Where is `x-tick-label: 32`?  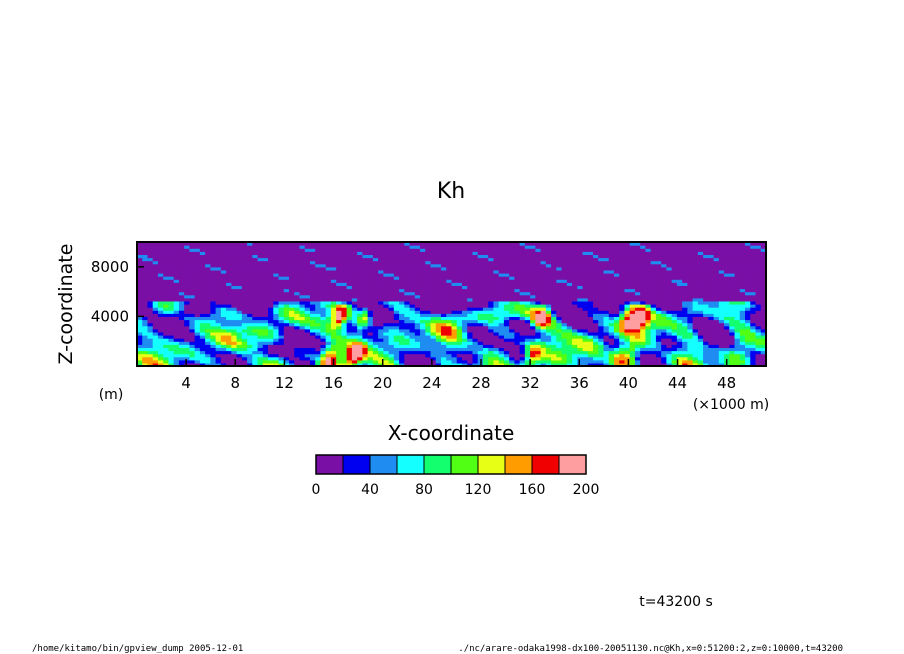 x-tick-label: 32 is located at coordinates (530, 383).